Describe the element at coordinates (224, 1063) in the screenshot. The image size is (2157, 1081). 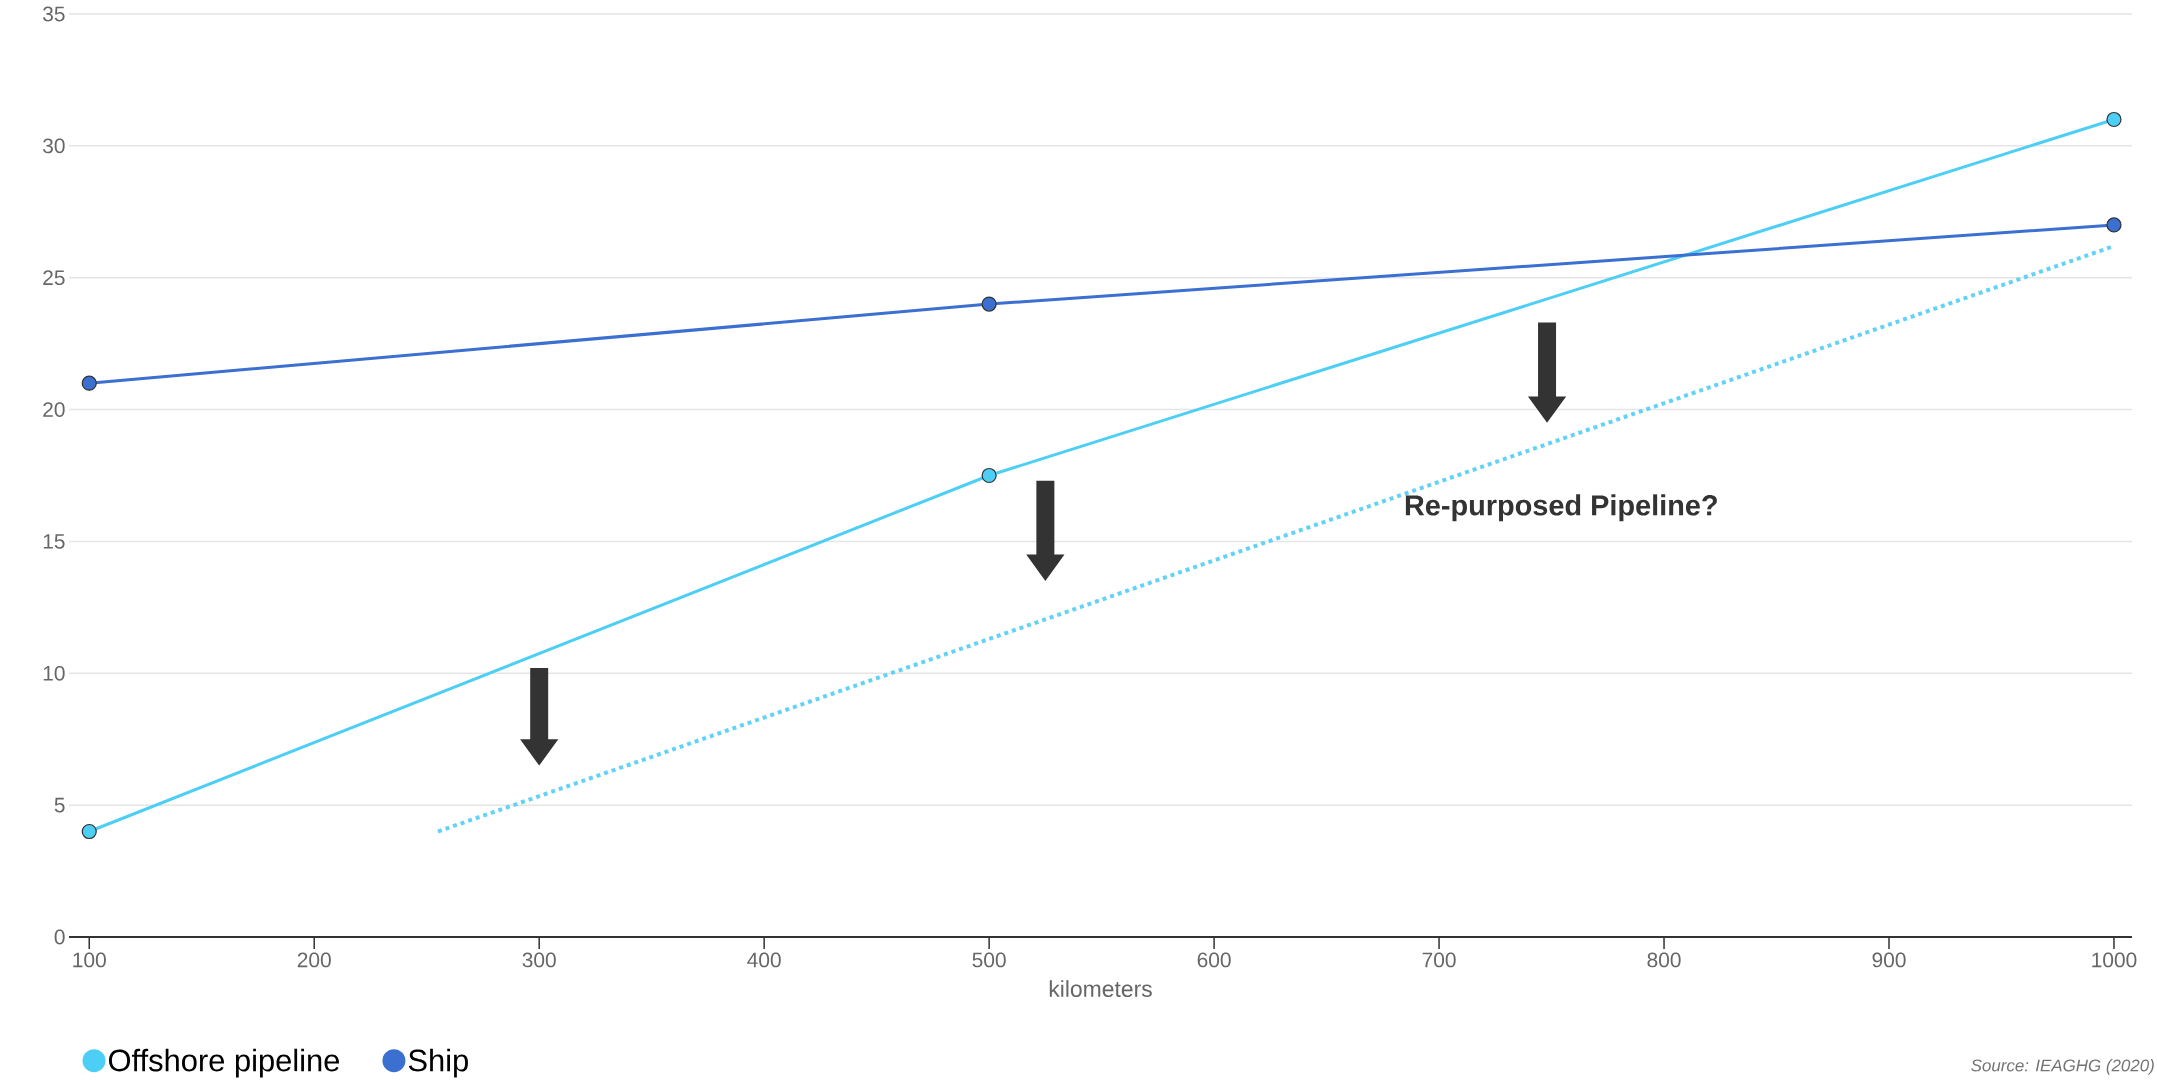
I see `legend-label: Offshore pipeline` at that location.